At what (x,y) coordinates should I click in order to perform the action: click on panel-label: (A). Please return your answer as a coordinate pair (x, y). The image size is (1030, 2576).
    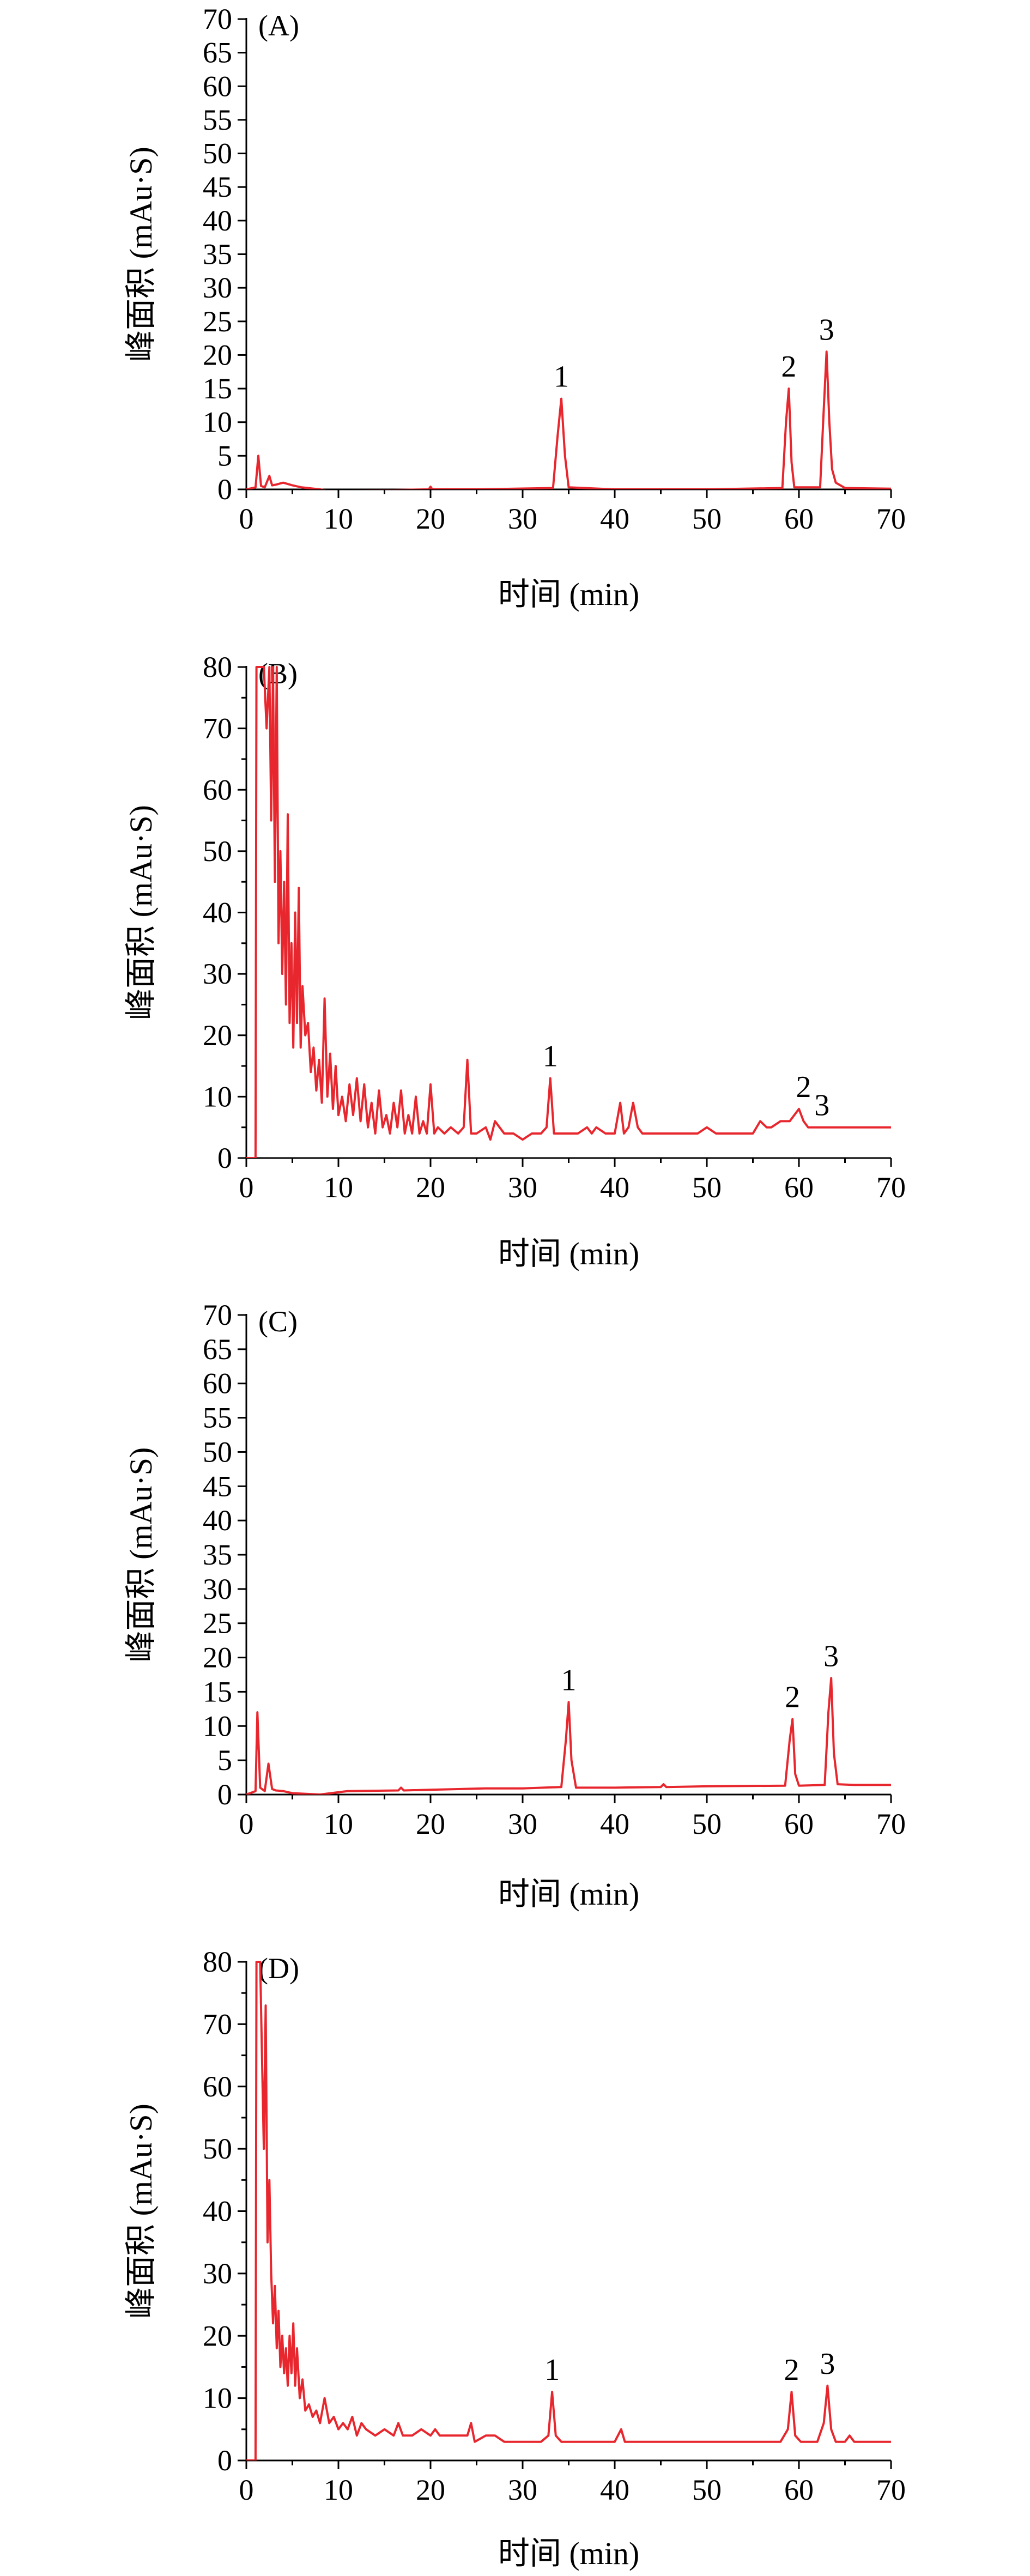
    Looking at the image, I should click on (278, 26).